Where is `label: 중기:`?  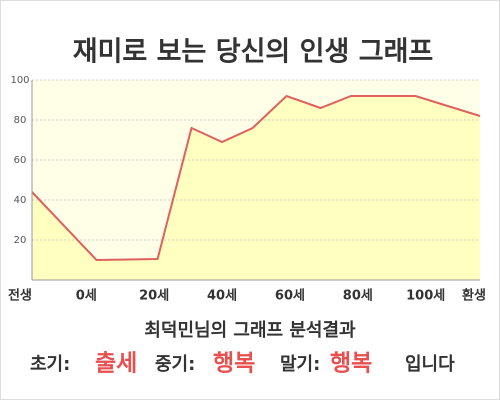 label: 중기: is located at coordinates (175, 364).